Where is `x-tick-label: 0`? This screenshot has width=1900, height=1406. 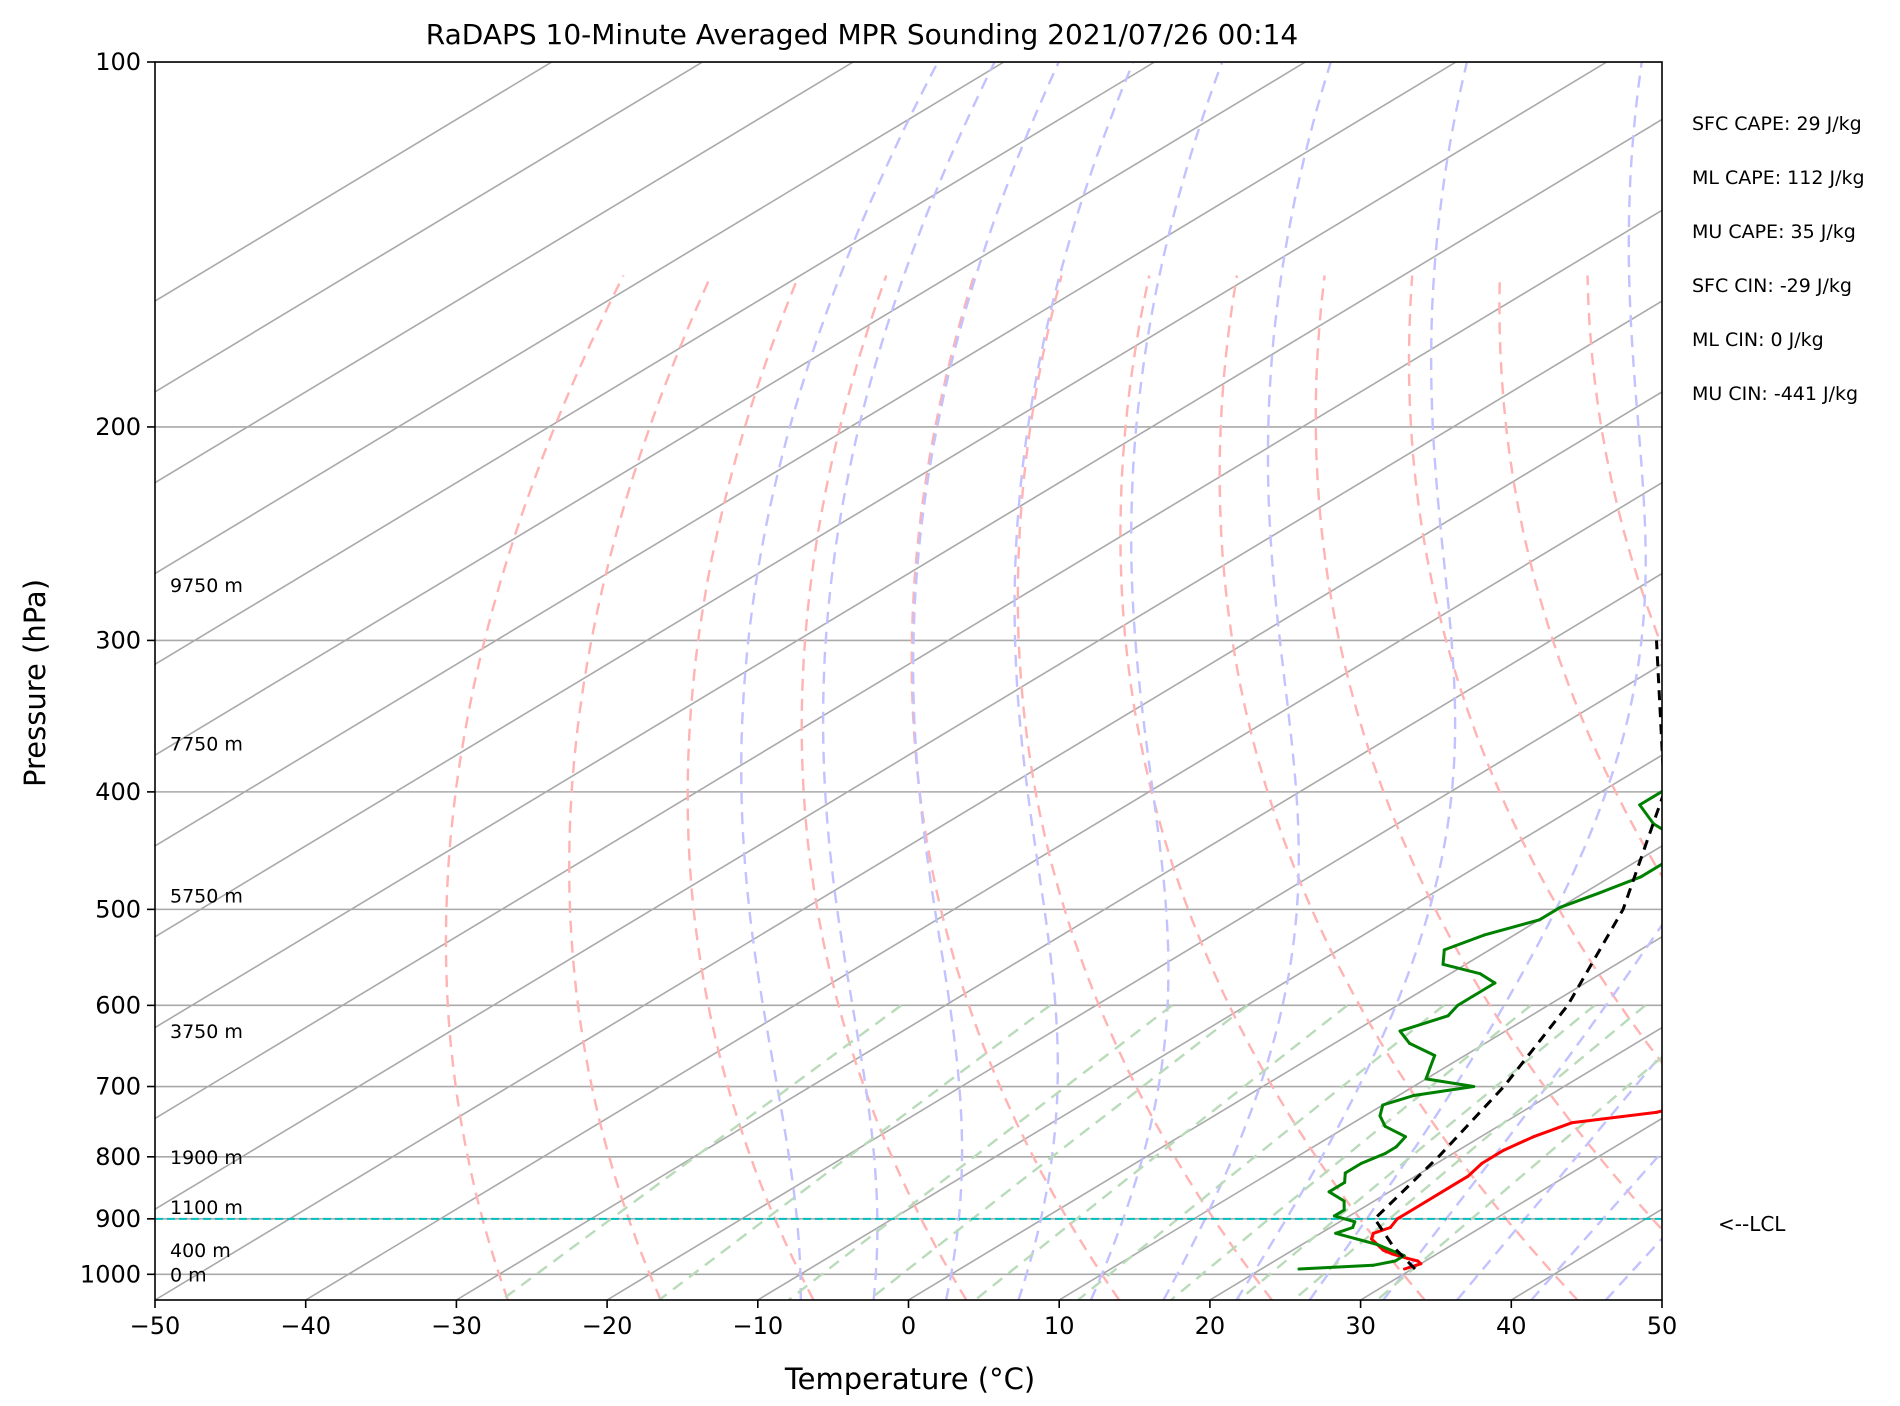
x-tick-label: 0 is located at coordinates (908, 1326).